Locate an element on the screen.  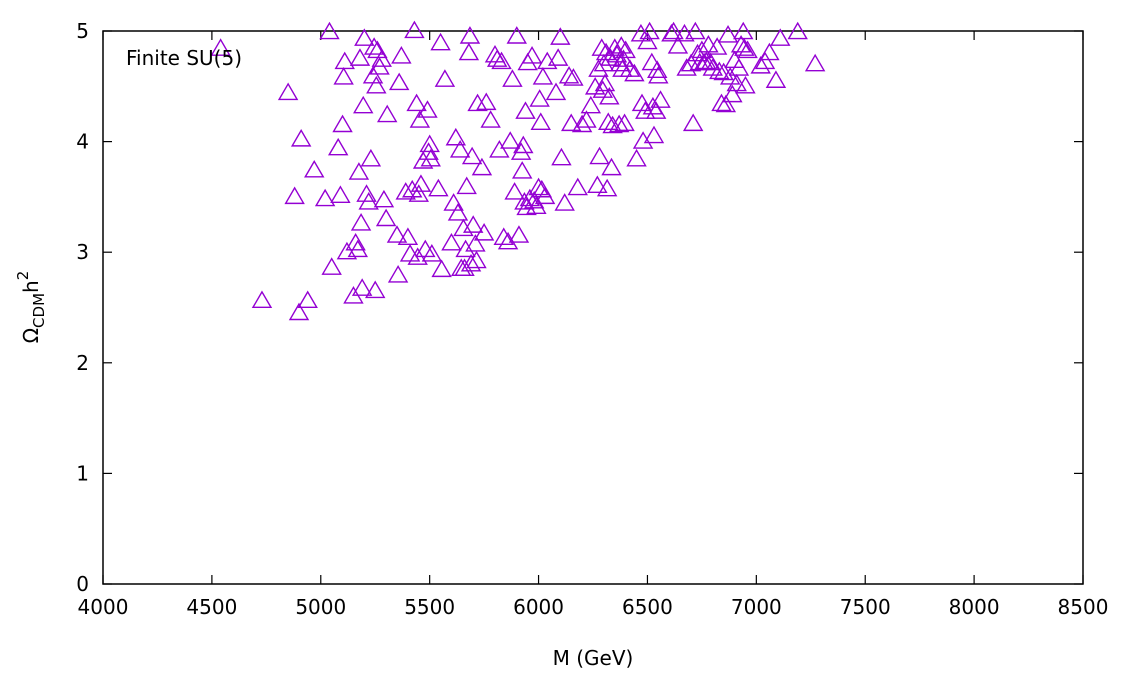
chart-annotation: Finite SU(5) is located at coordinates (184, 58).